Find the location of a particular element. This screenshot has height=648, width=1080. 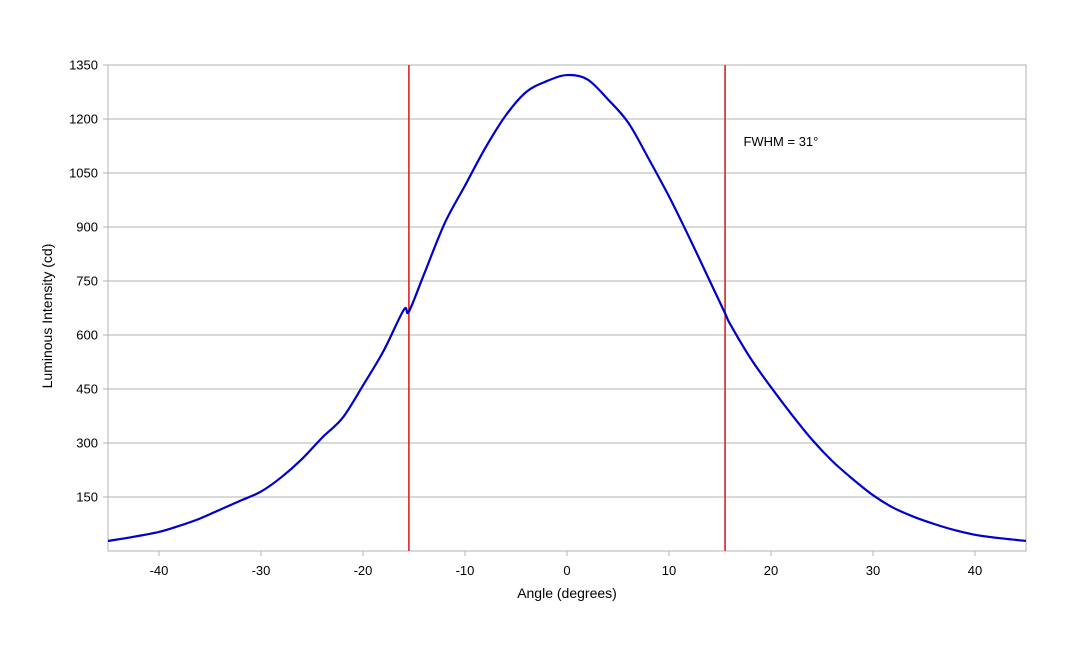

y-tick-label: 900 is located at coordinates (87, 227).